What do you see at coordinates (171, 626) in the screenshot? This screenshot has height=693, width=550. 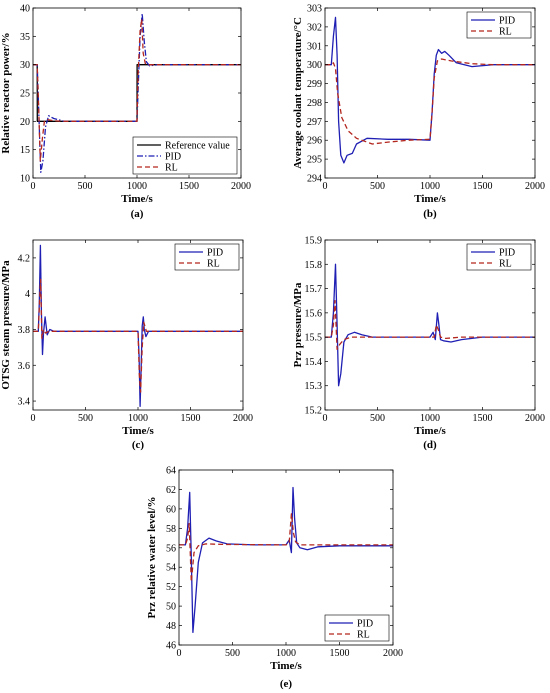 I see `y-tick-label: 48` at bounding box center [171, 626].